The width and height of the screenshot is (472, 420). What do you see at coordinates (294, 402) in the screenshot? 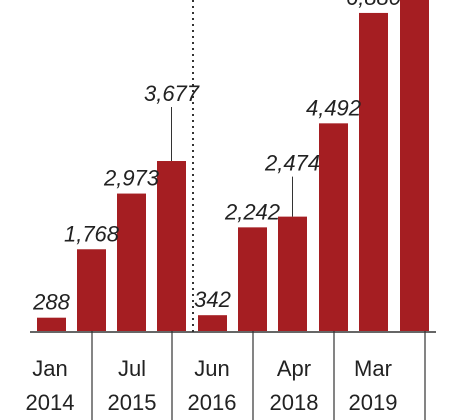
I see `tick-label-year-3: 2018` at bounding box center [294, 402].